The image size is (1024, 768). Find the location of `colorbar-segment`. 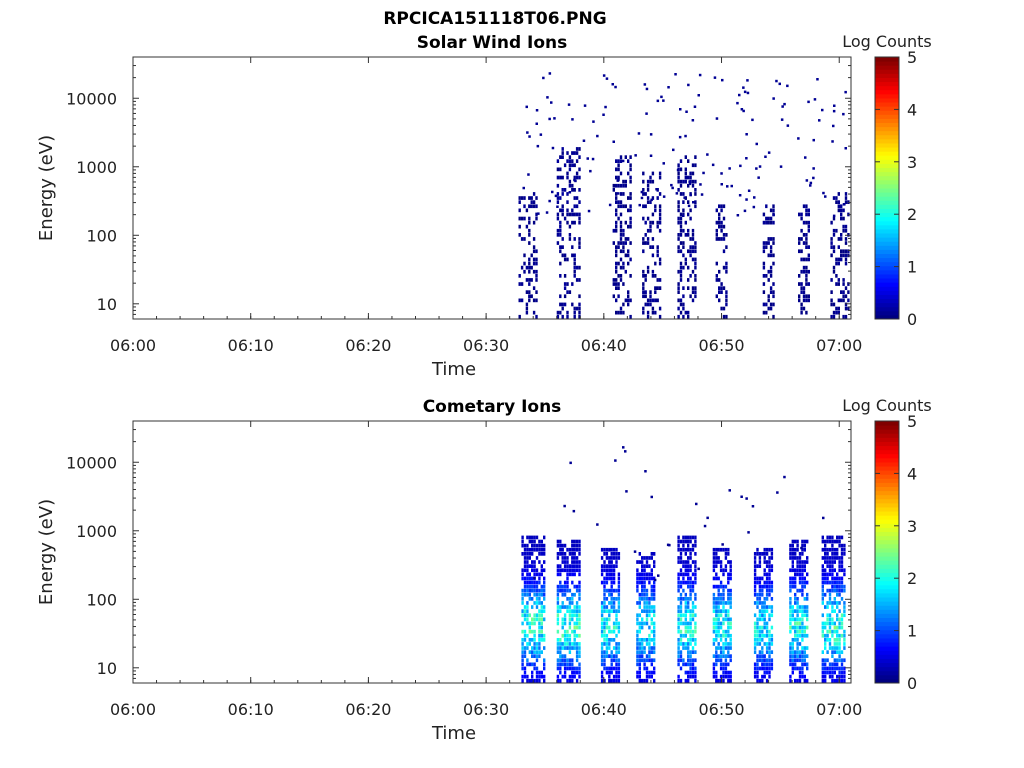

colorbar-segment is located at coordinates (887, 112).